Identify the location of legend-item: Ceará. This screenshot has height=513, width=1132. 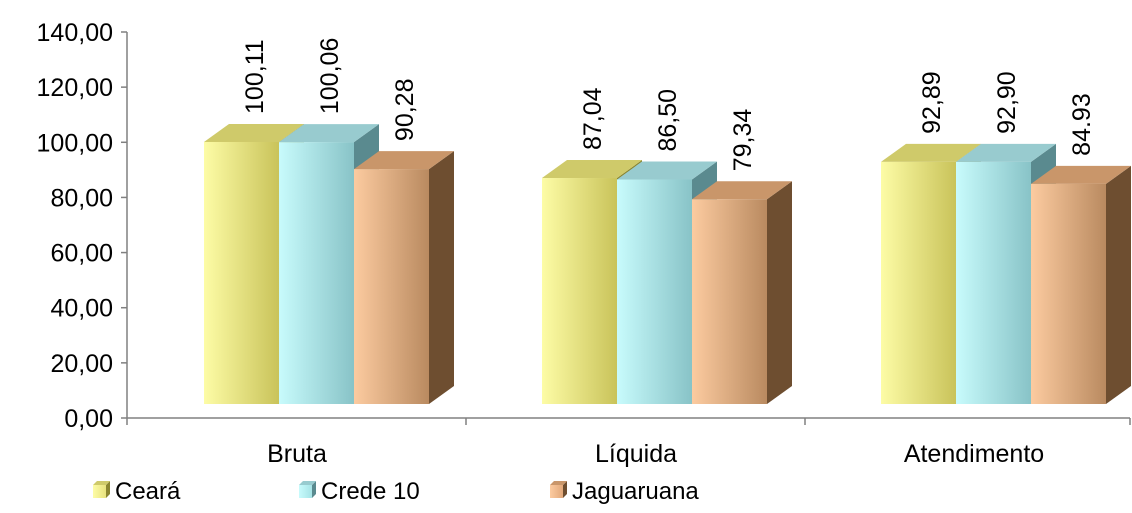
(137, 491).